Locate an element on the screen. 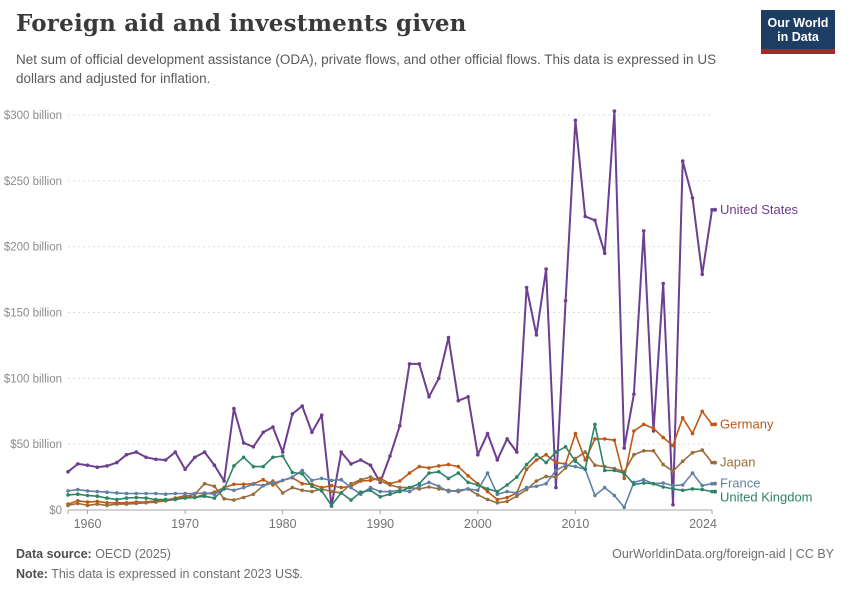 The image size is (850, 600). y-axis-tick-label: $50 billion is located at coordinates (36, 445).